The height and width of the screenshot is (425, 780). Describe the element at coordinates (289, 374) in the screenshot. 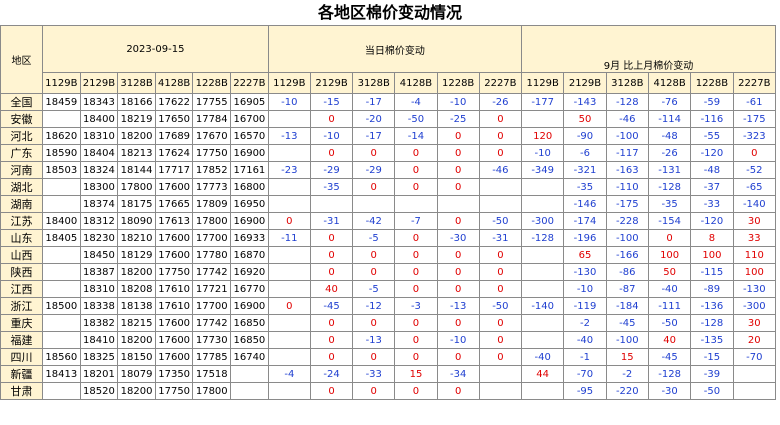

I see `change-cell: -4` at that location.